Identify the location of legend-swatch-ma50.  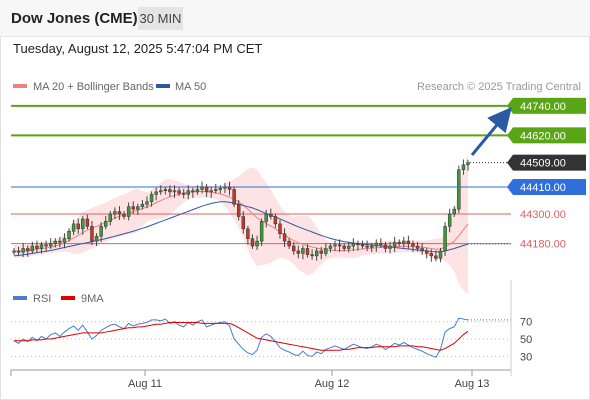
(163, 86).